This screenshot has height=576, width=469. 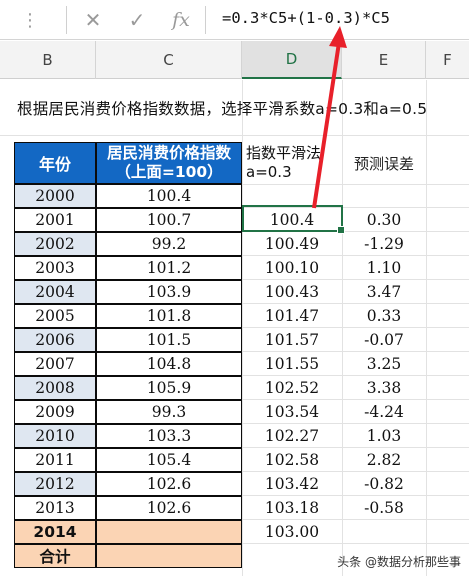 I want to click on cancel-icon: ✕, so click(x=93, y=20).